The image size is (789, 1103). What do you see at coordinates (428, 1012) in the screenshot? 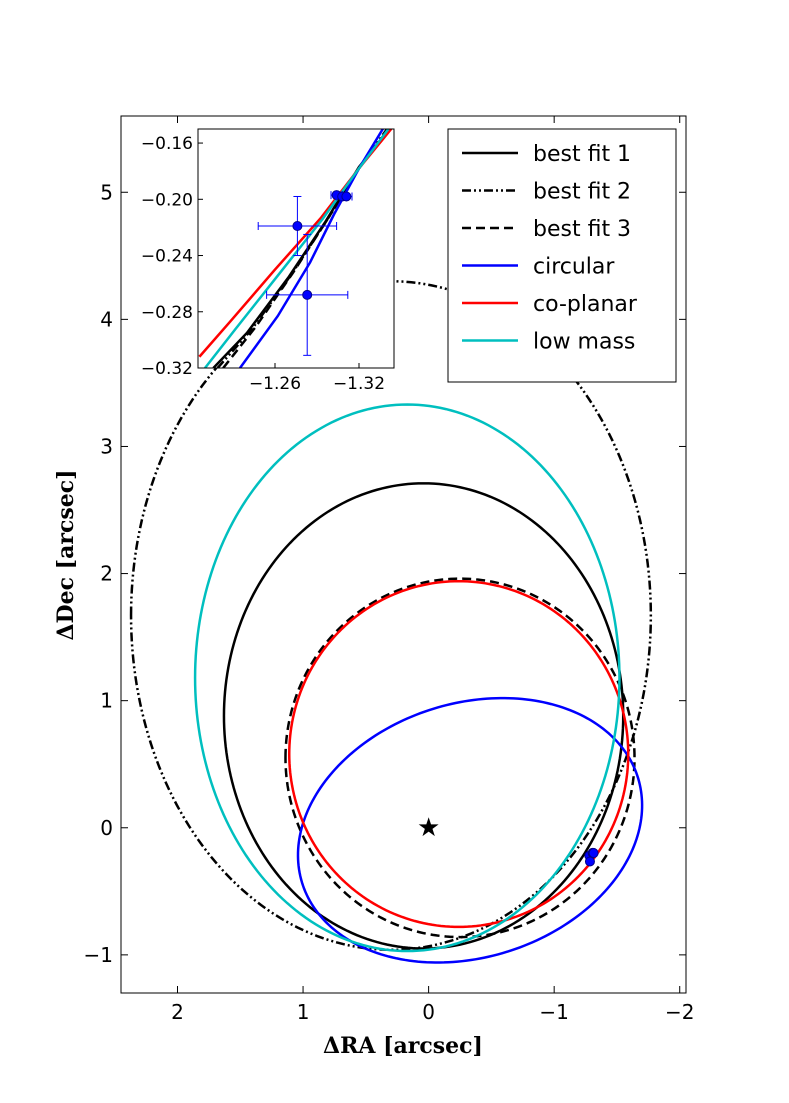
I see `x-tick-label: 0` at bounding box center [428, 1012].